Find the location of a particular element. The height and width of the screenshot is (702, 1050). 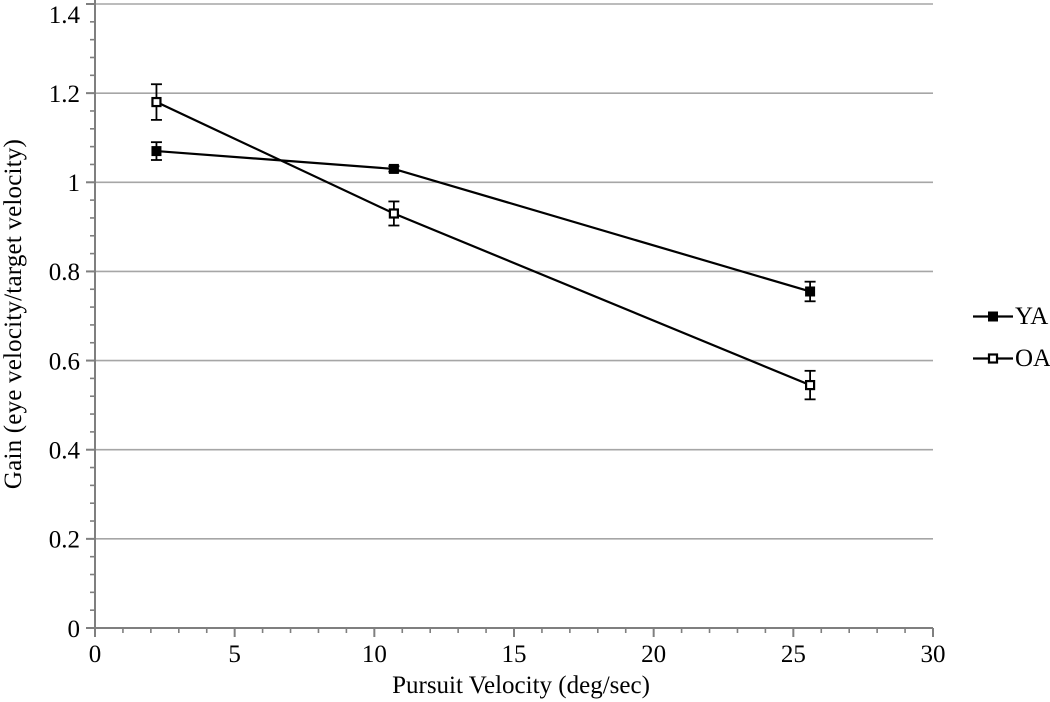

x-axis-title: Pursuit Velocity (deg/sec) is located at coordinates (521, 685).